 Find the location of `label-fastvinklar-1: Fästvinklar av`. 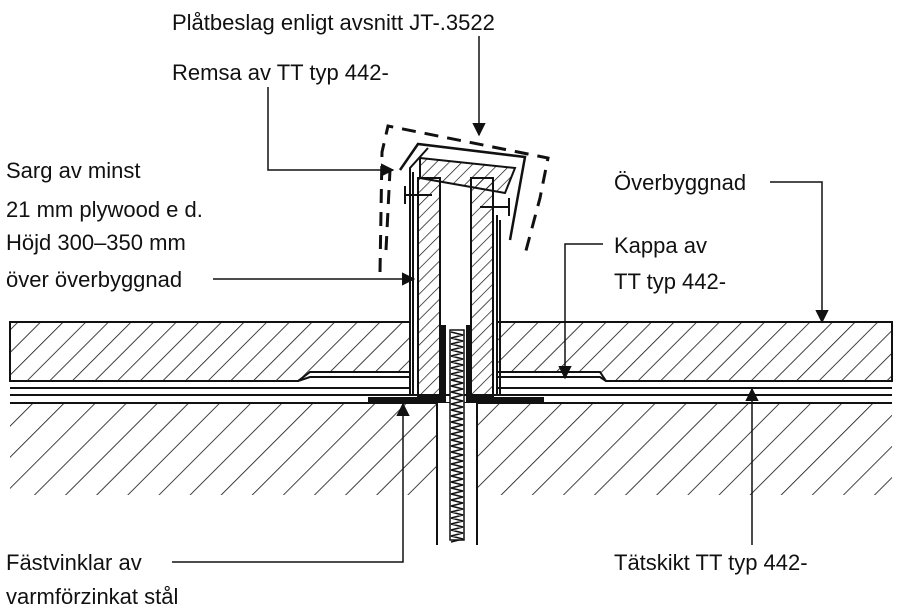

label-fastvinklar-1: Fästvinklar av is located at coordinates (74, 562).